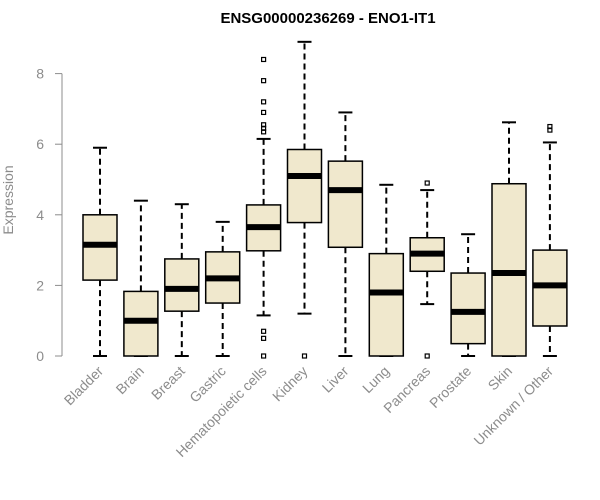 This screenshot has width=600, height=500. What do you see at coordinates (335, 379) in the screenshot?
I see `x-tick-label: Liver` at bounding box center [335, 379].